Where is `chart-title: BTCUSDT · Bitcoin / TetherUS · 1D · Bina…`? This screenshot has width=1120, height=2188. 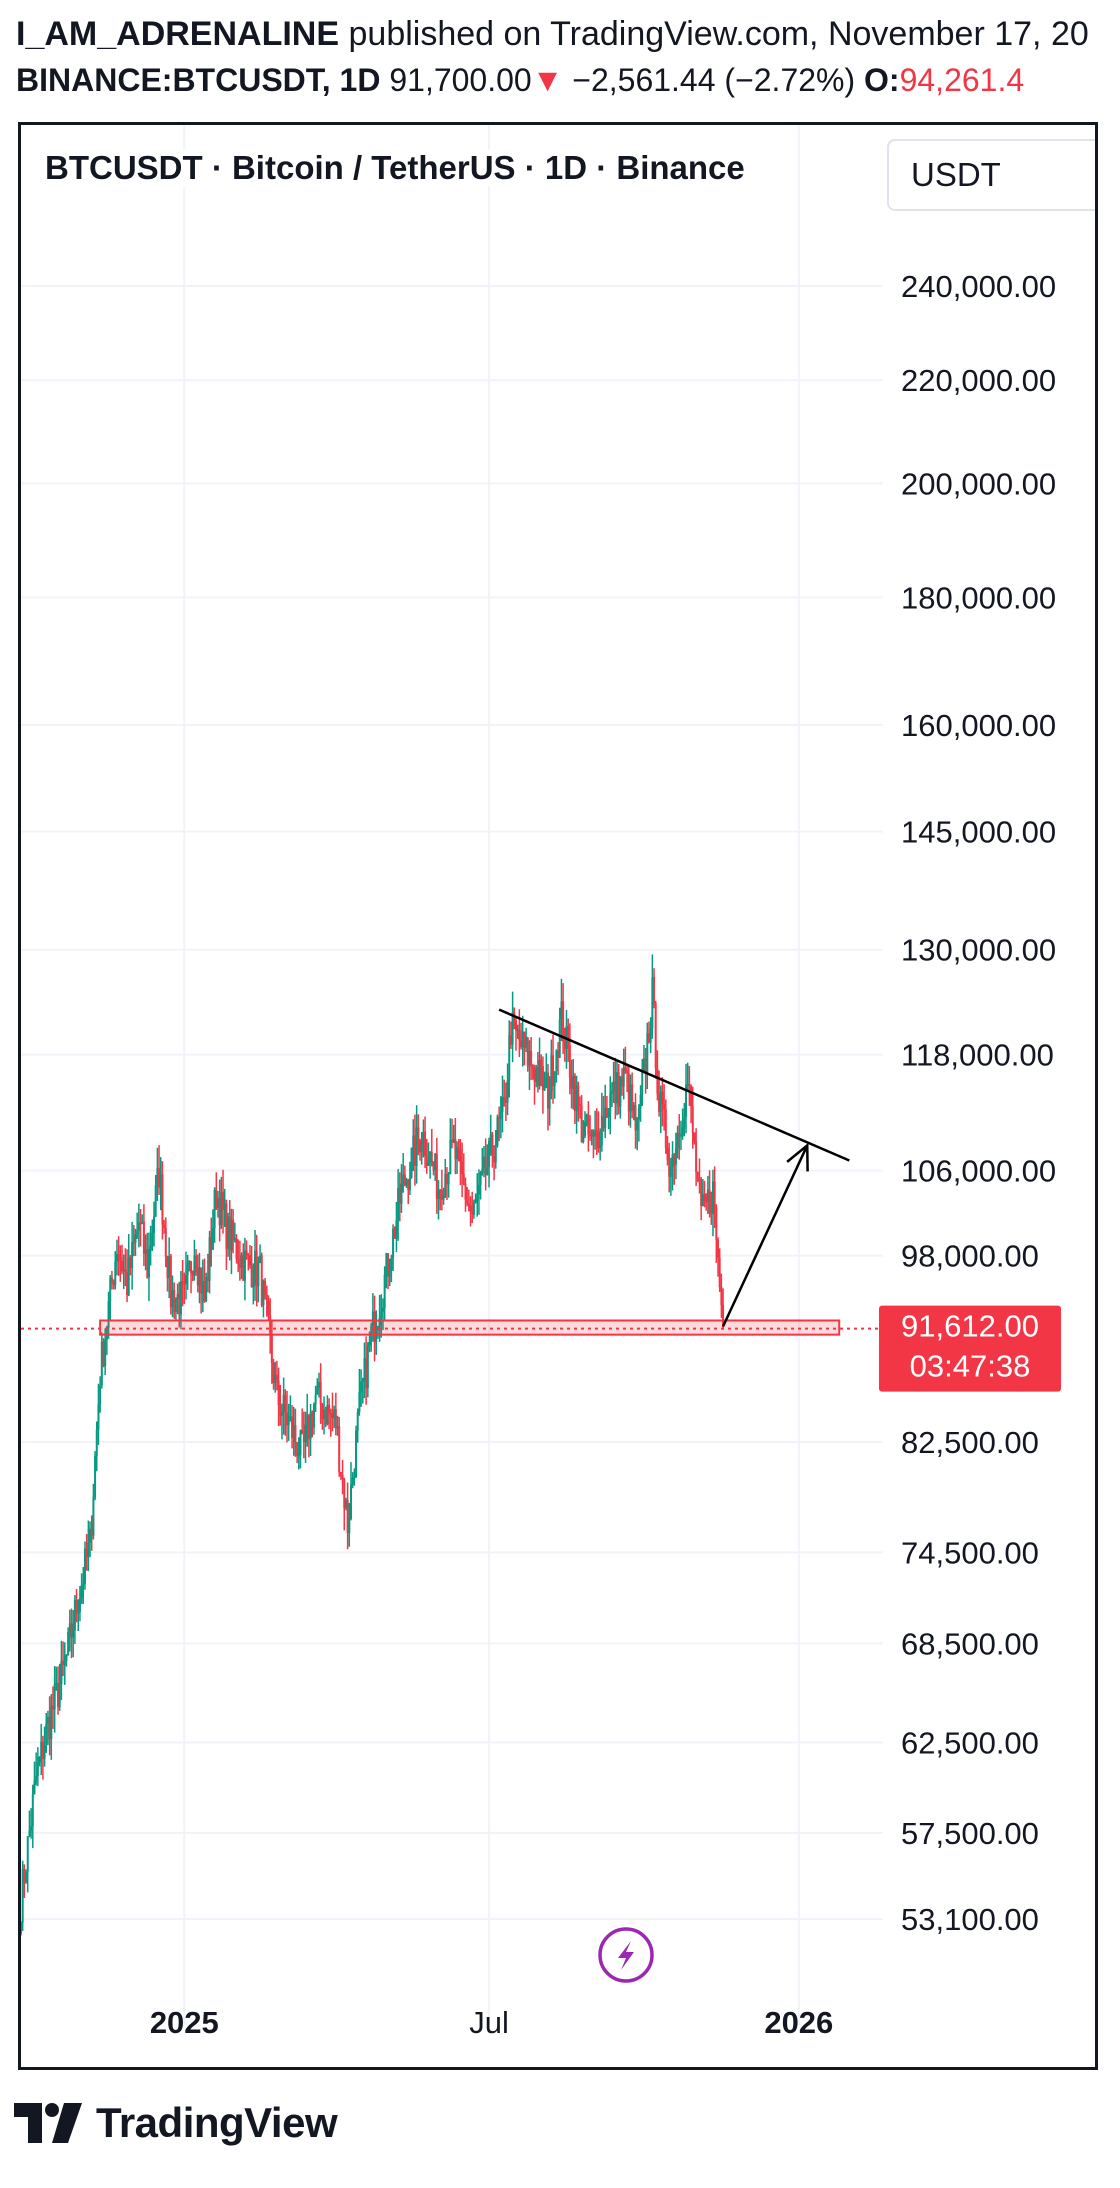 chart-title: BTCUSDT · Bitcoin / TetherUS · 1D · Bina… is located at coordinates (399, 168).